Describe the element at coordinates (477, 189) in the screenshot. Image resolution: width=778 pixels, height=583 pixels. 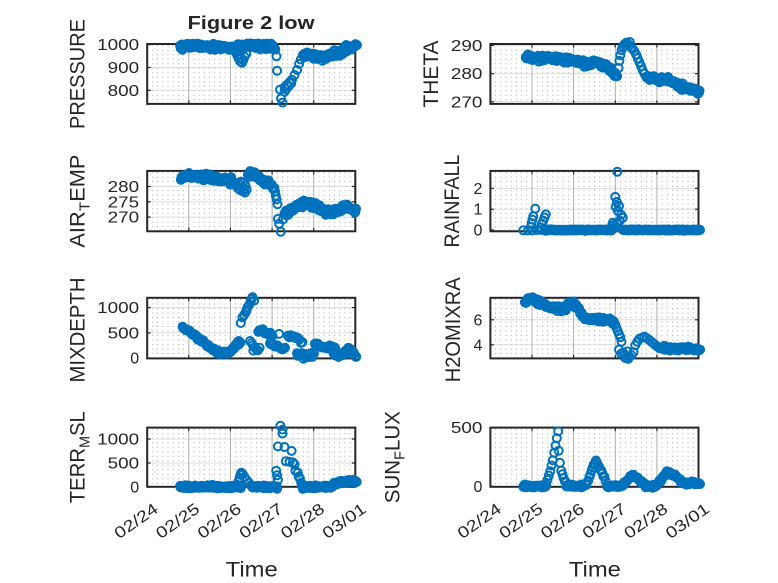
I see `svg-text: 2` at that location.